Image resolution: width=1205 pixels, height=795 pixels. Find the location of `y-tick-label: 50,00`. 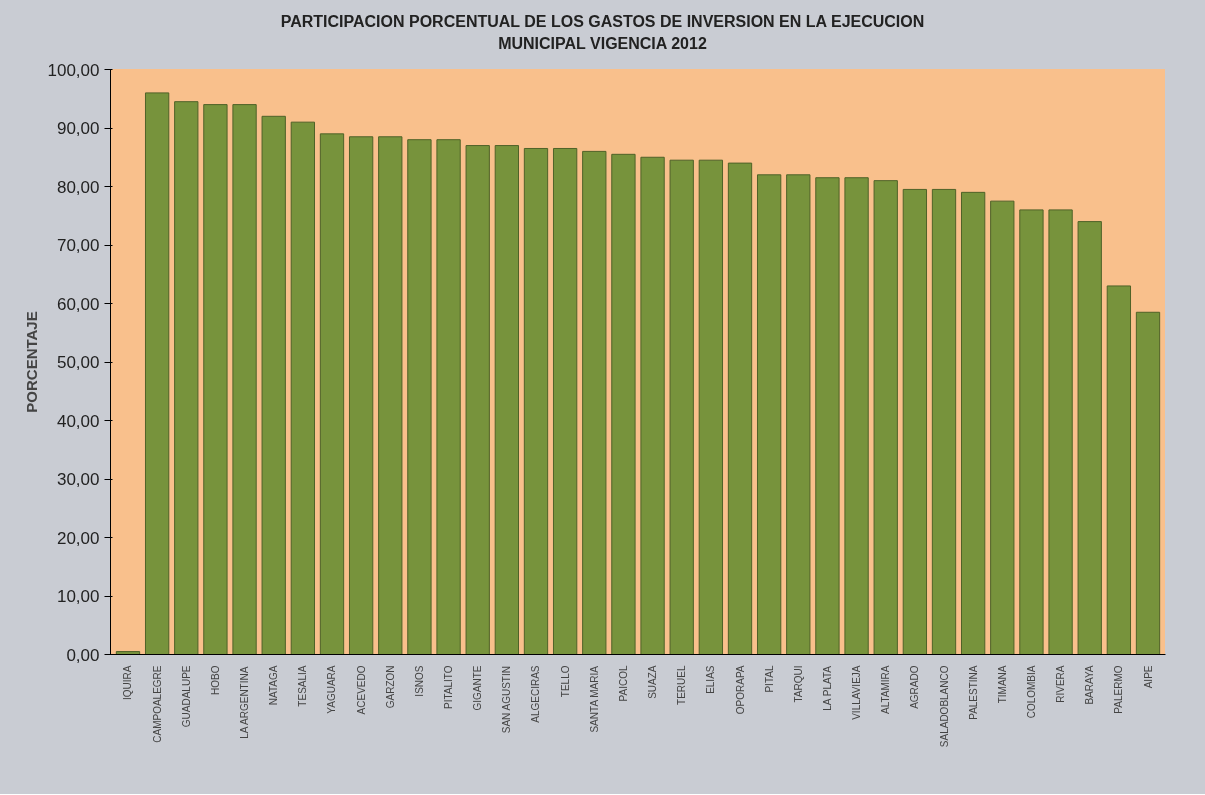

y-tick-label: 50,00 is located at coordinates (78, 363).